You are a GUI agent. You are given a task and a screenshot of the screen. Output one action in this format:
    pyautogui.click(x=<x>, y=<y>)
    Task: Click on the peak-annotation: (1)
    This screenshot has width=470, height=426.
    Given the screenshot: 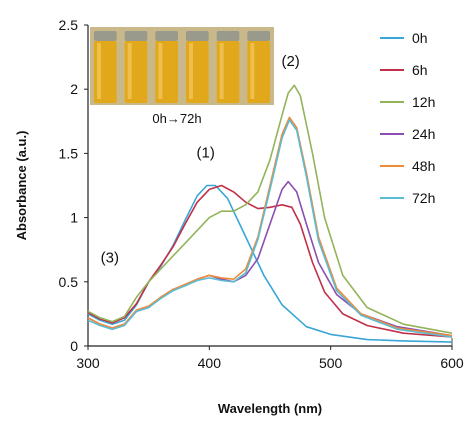 What is the action you would take?
    pyautogui.click(x=206, y=152)
    